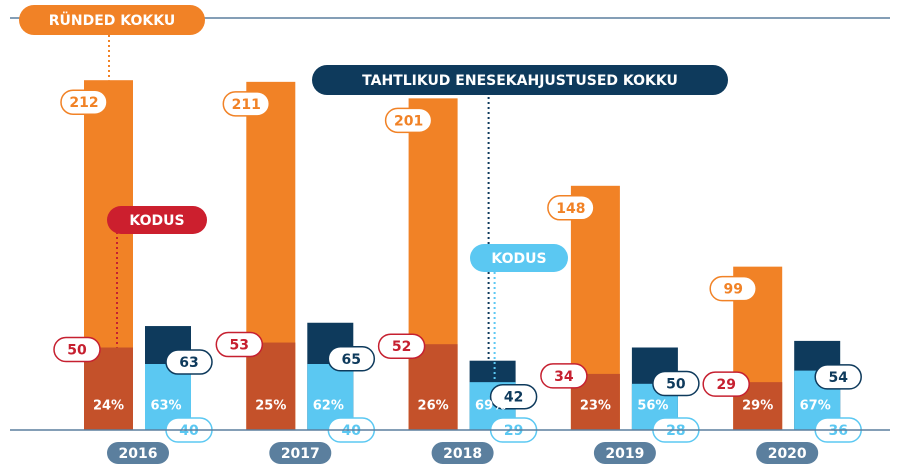 Image resolution: width=899 pixels, height=470 pixels. I want to click on annotation-home-selfharm: KODUS, so click(518, 259).